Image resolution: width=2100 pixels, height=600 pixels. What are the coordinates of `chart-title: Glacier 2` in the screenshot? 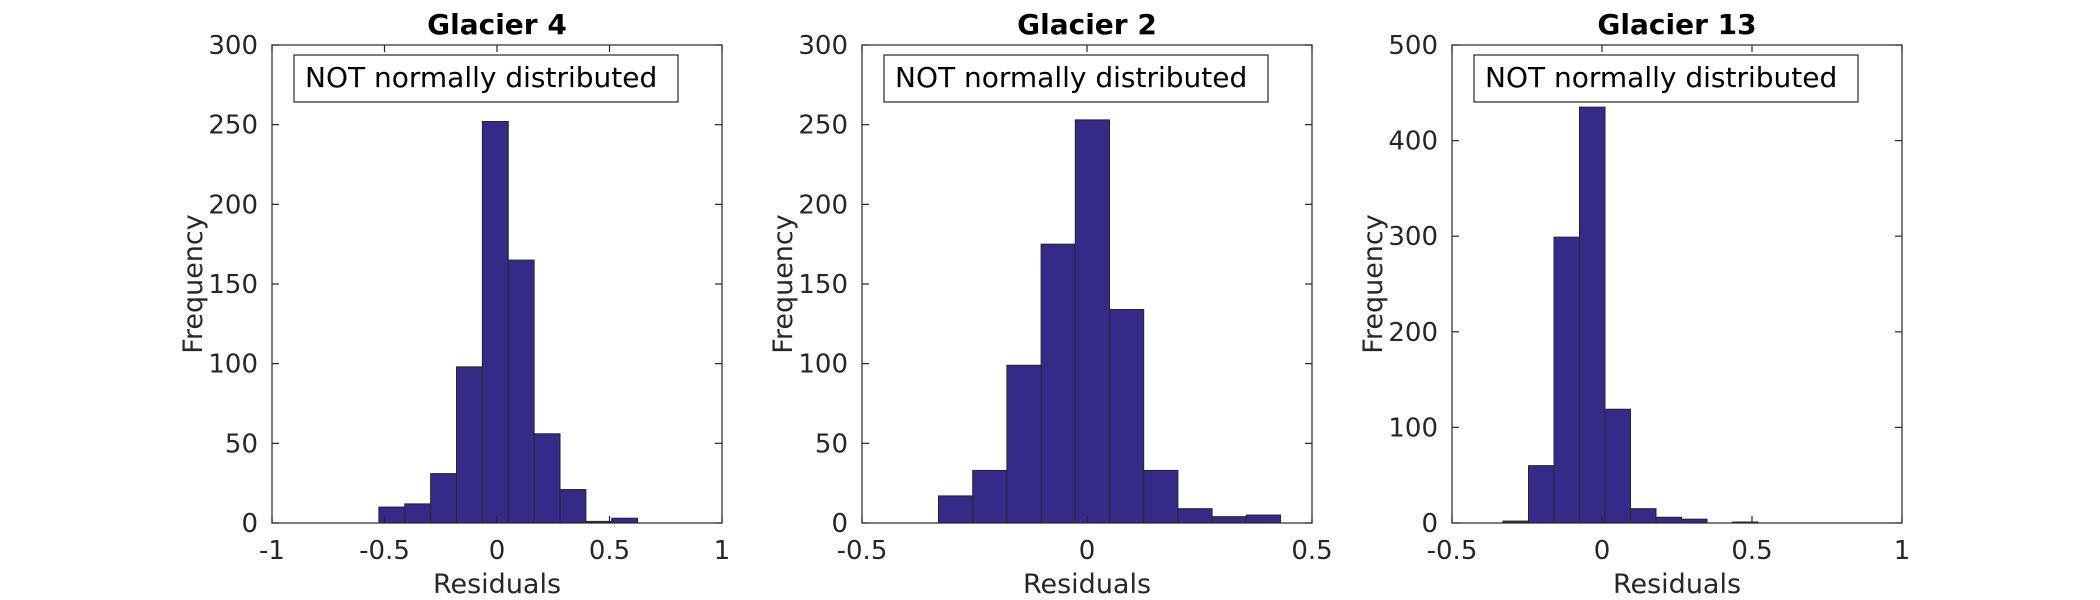 It's located at (1087, 24).